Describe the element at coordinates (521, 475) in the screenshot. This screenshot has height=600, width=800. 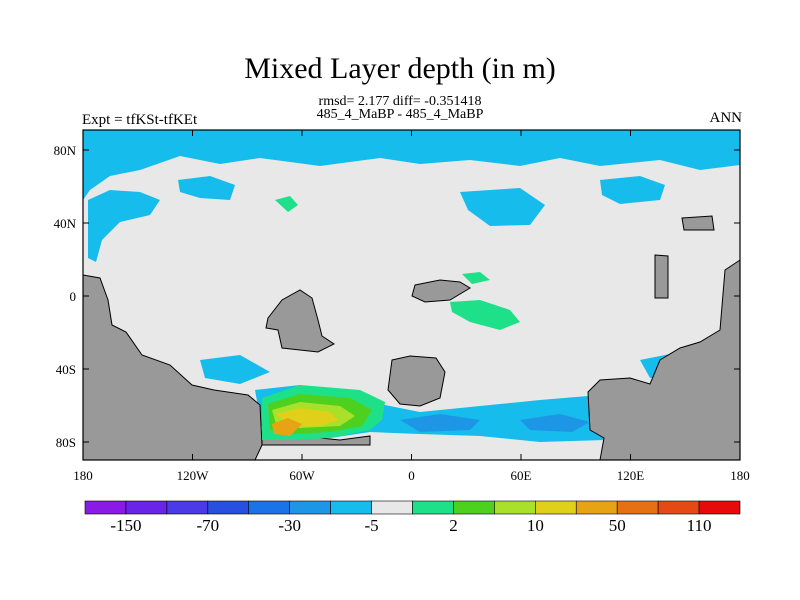
I see `lon-tick-label: 60E` at that location.